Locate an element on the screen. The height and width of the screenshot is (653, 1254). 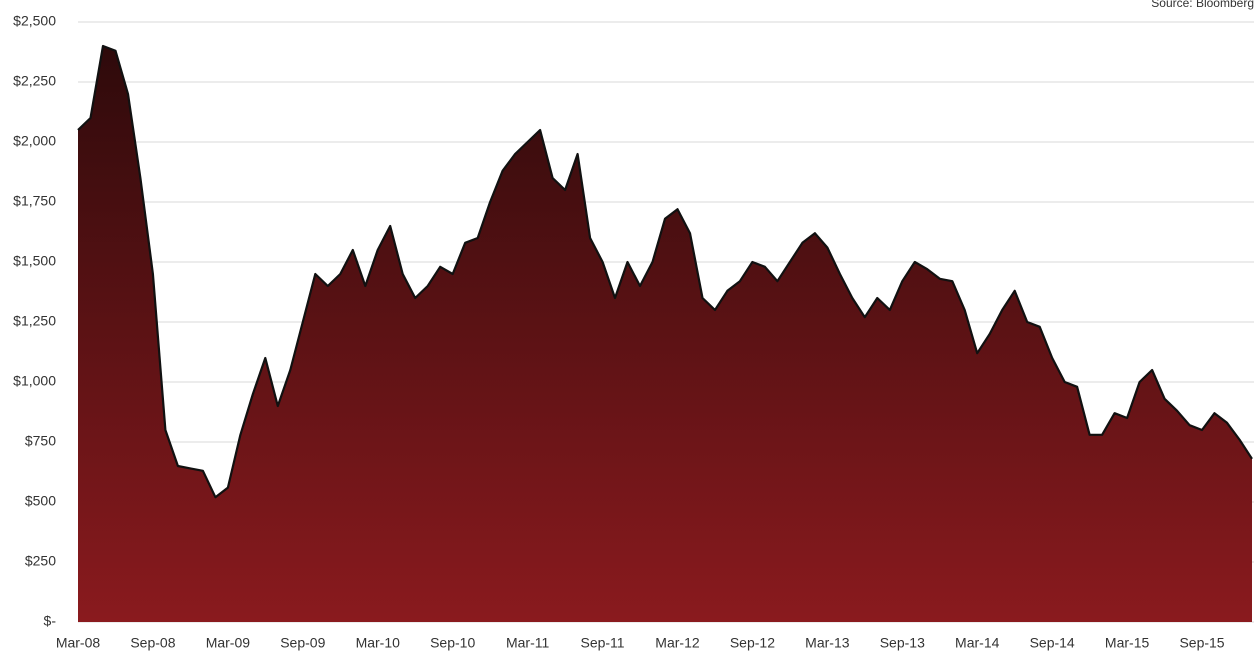
y-tick-label: $2,250 is located at coordinates (34, 81).